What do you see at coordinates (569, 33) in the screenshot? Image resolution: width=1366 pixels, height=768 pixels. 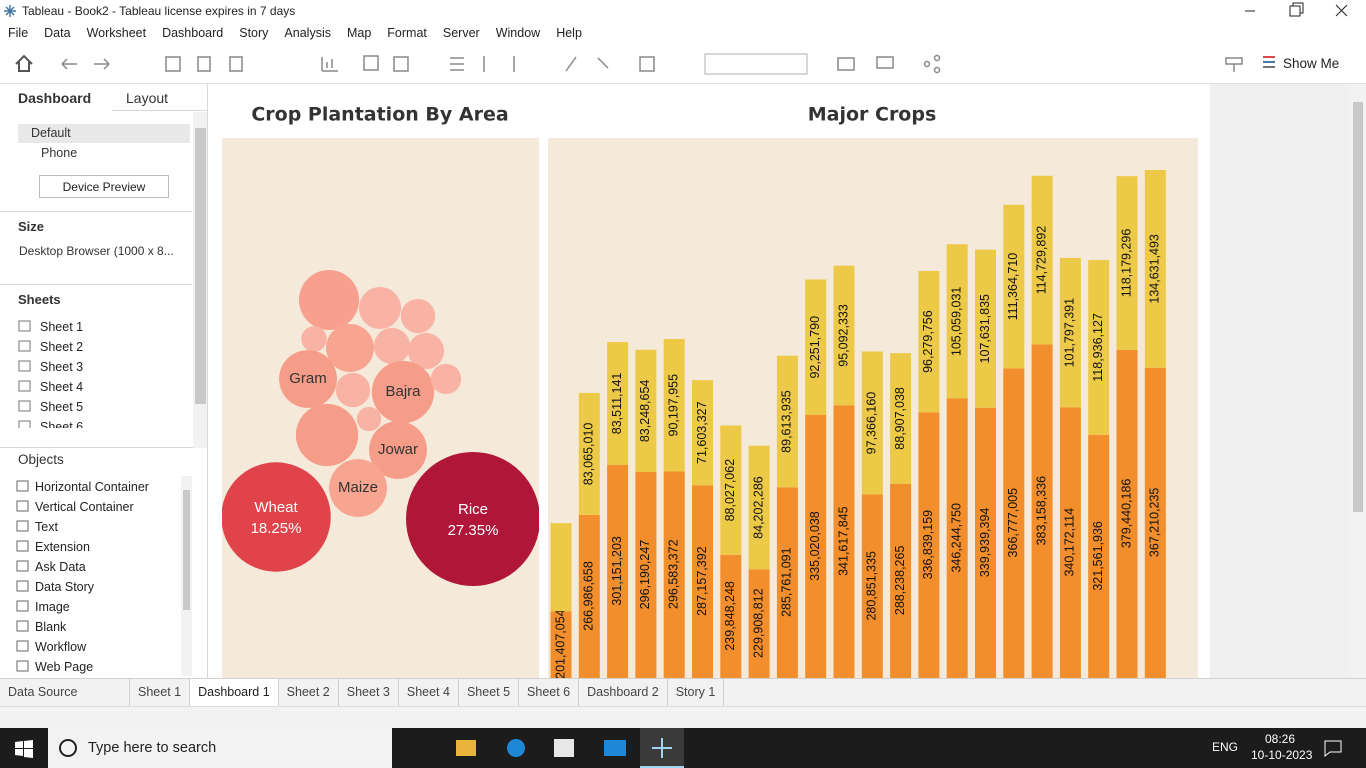 I see `menu-item: Help` at bounding box center [569, 33].